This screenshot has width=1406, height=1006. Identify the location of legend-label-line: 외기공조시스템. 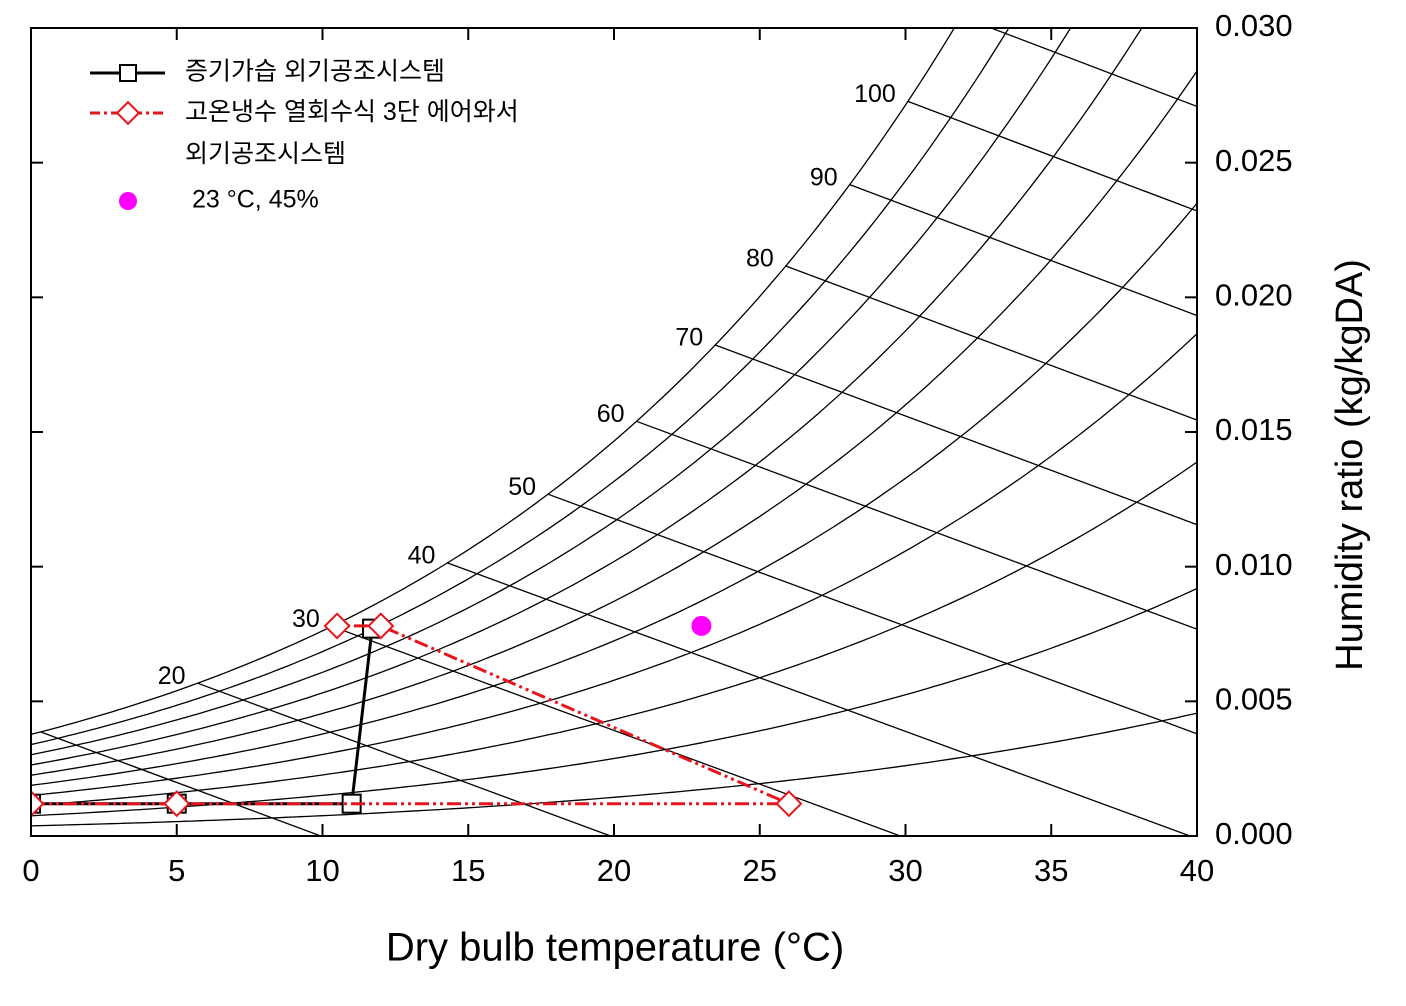
(265, 154).